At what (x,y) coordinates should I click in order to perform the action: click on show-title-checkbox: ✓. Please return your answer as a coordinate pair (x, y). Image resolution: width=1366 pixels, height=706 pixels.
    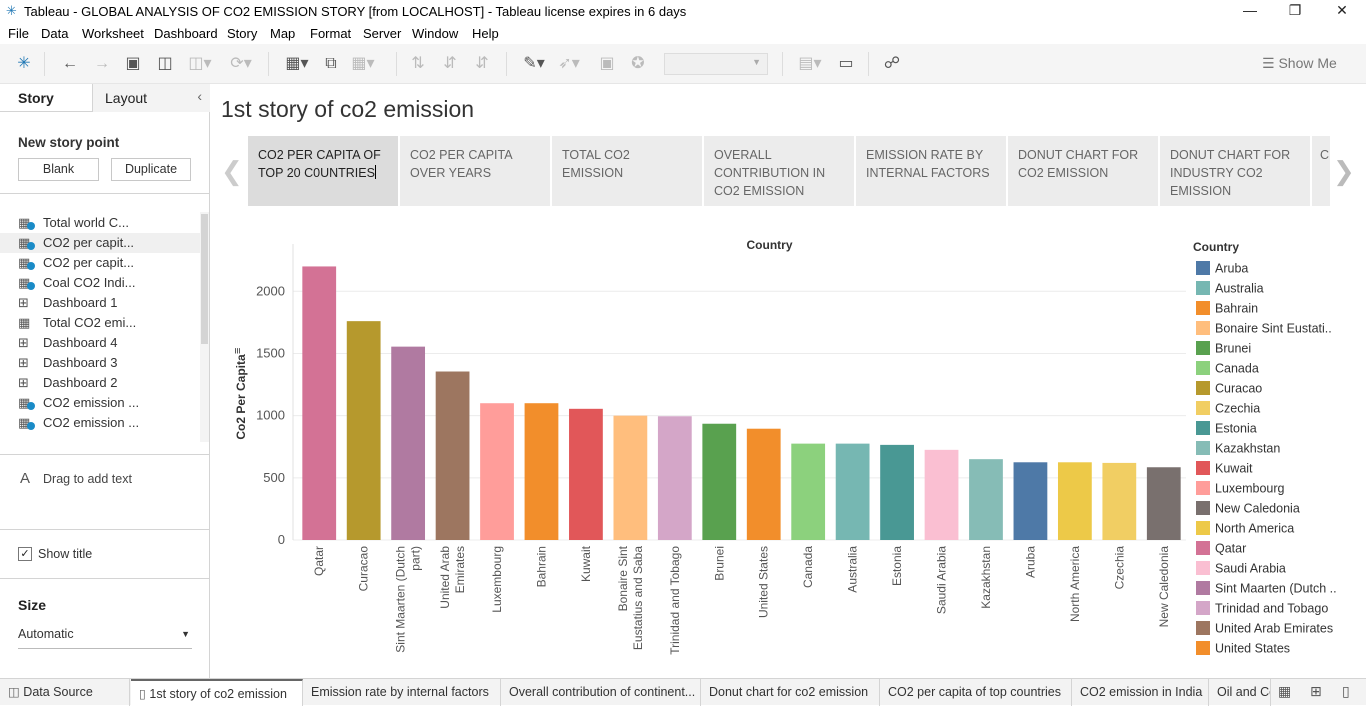
    Looking at the image, I should click on (25, 554).